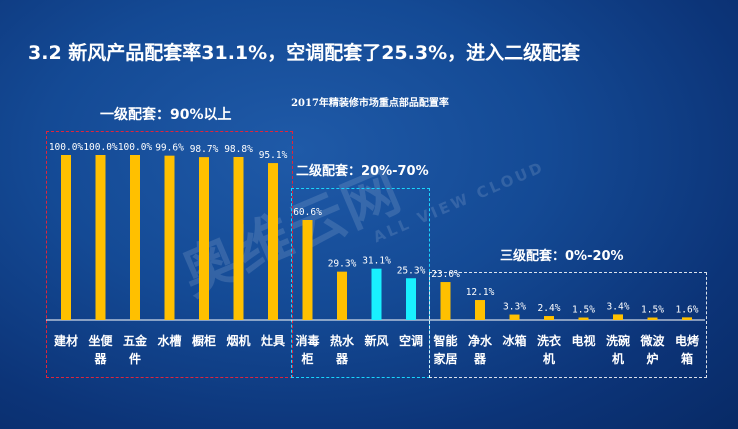  Describe the element at coordinates (307, 212) in the screenshot. I see `data-label: 60.6%` at that location.